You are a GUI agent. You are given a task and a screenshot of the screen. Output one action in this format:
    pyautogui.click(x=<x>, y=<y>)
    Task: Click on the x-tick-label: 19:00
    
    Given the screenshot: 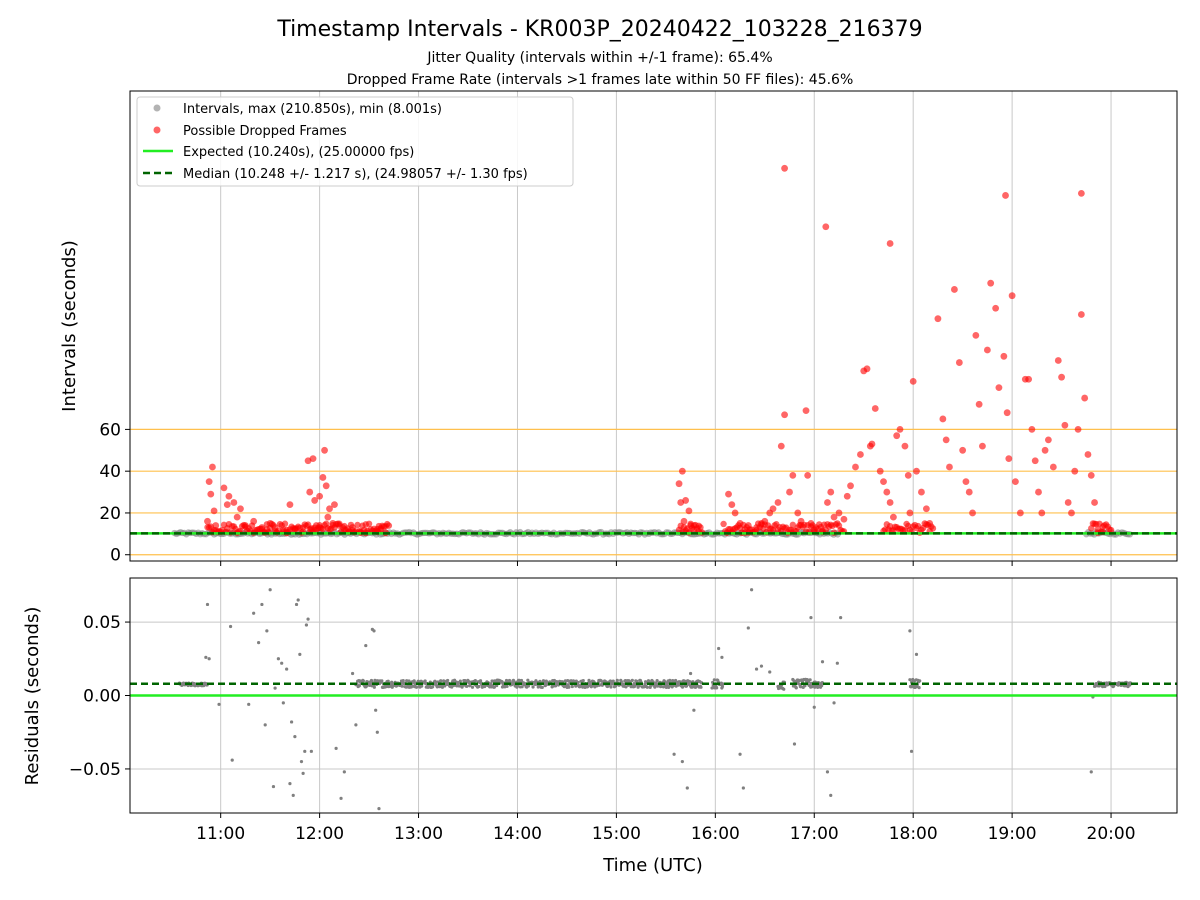 What is the action you would take?
    pyautogui.click(x=1012, y=834)
    